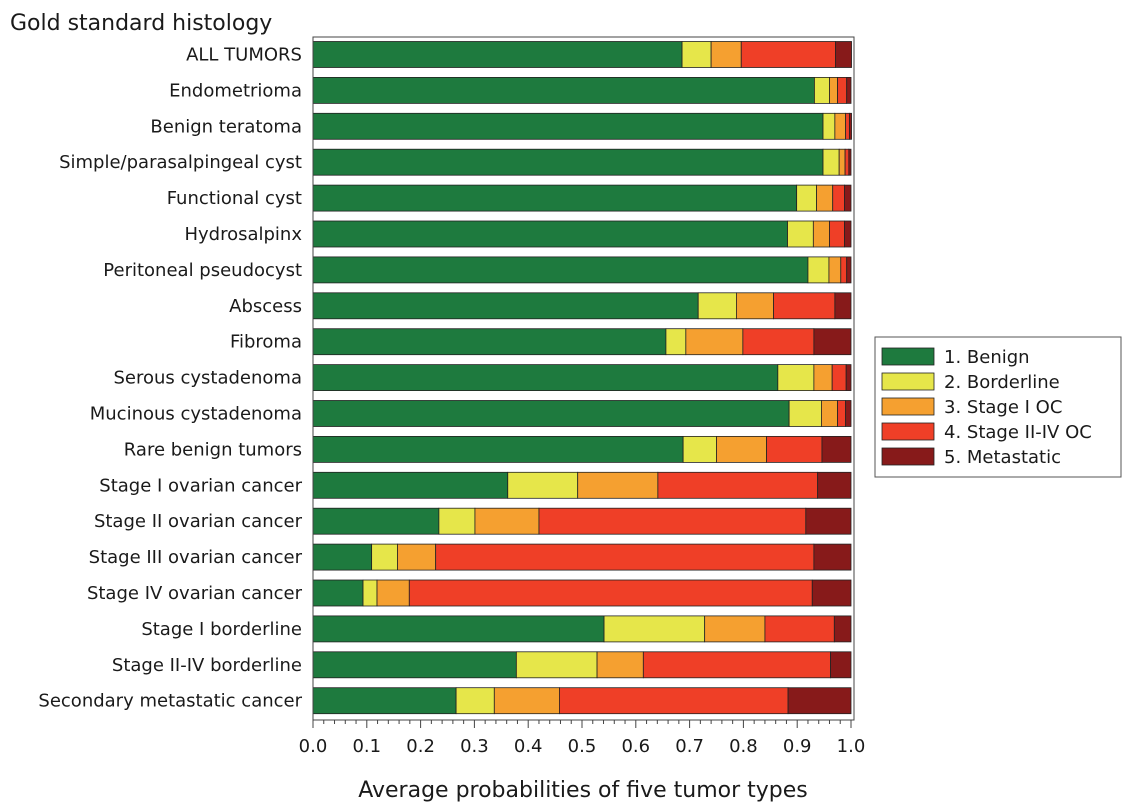  I want to click on category-label: Hydrosalpinx, so click(243, 234).